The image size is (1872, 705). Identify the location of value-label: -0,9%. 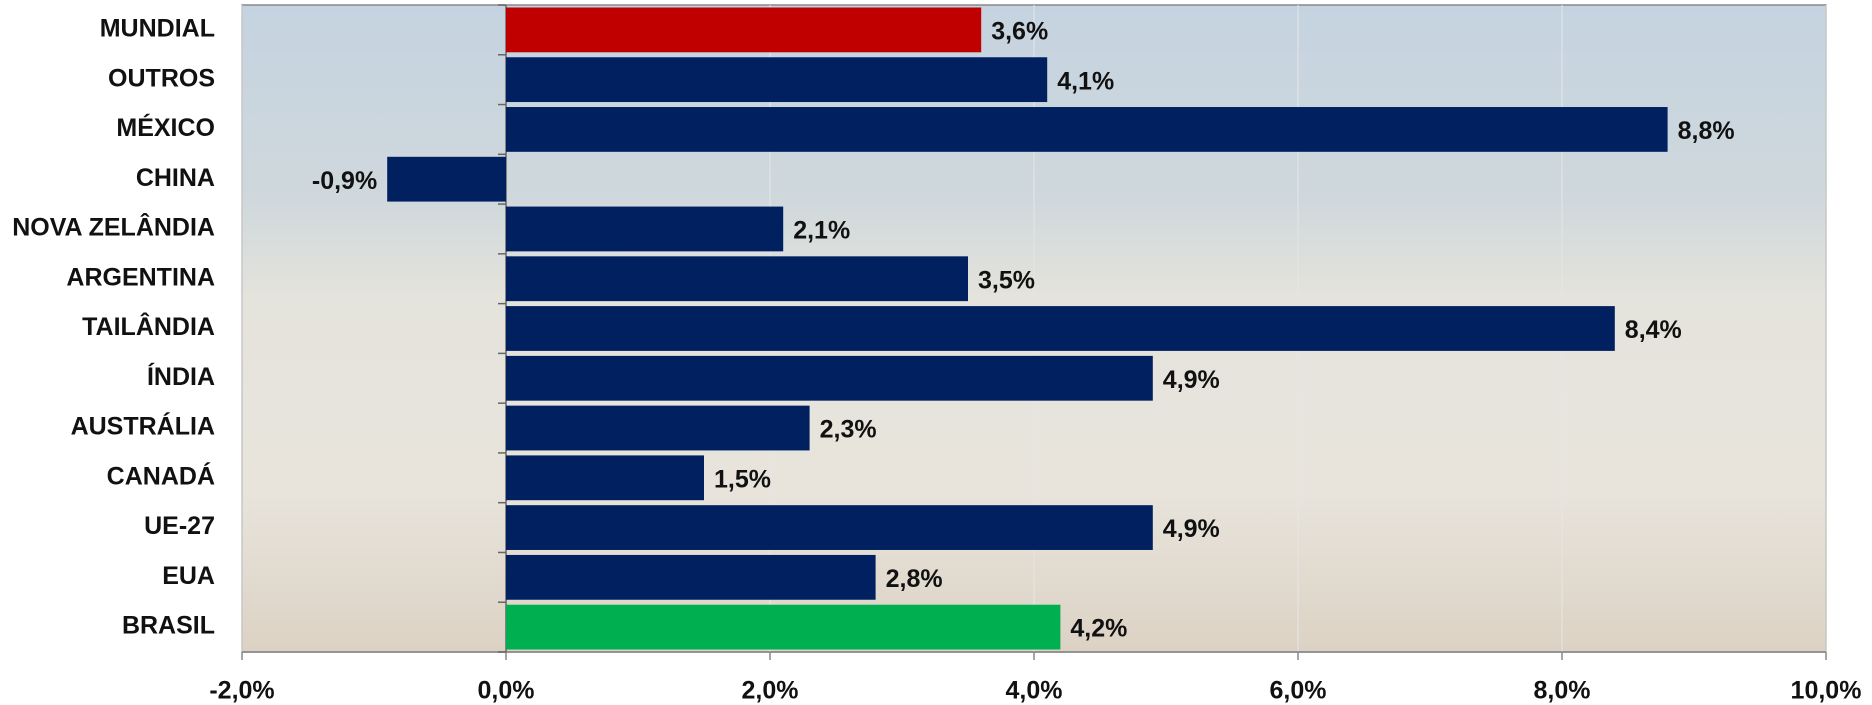
(344, 181).